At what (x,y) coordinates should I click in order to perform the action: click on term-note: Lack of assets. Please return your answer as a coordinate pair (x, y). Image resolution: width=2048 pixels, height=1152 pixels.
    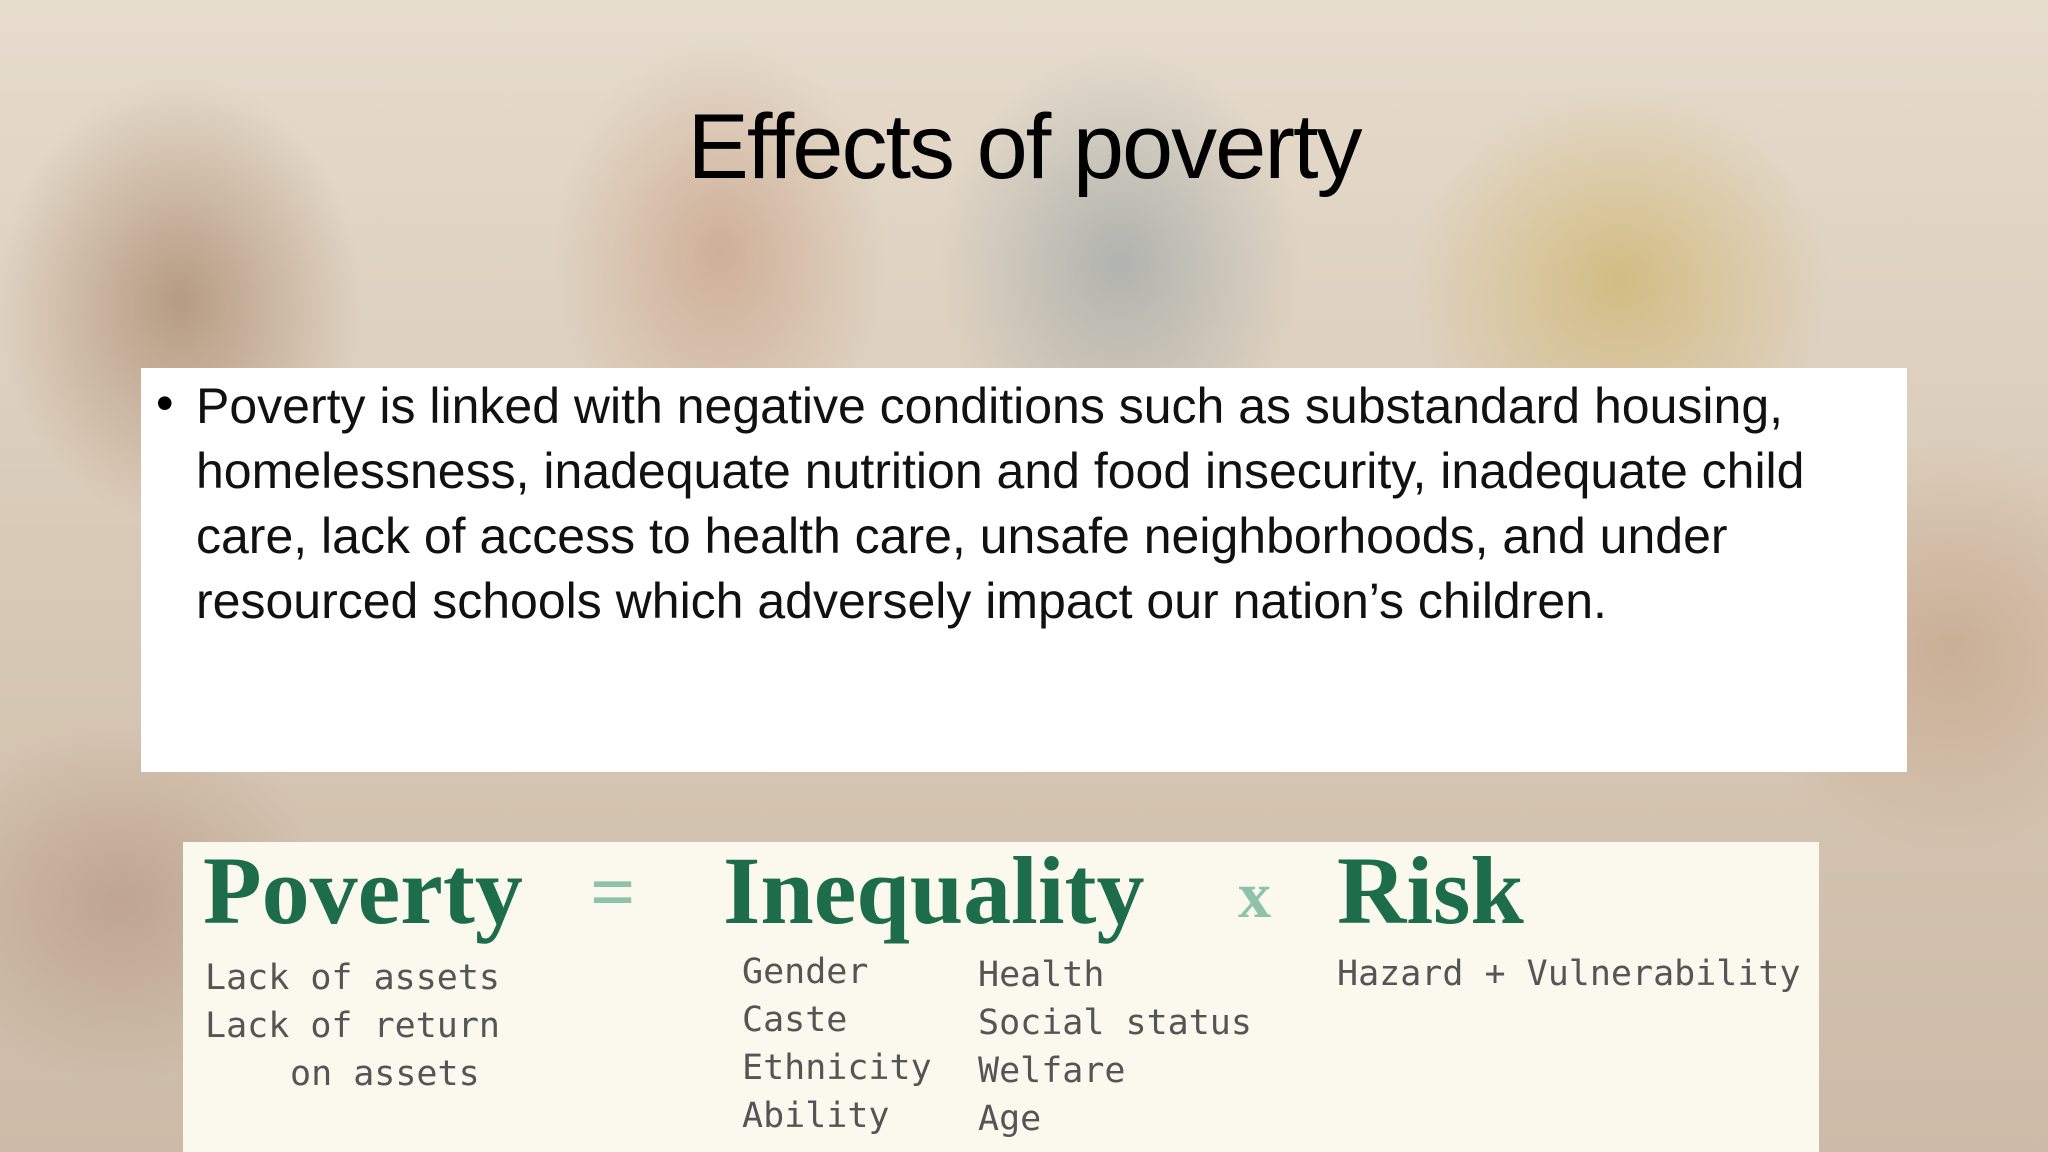
    Looking at the image, I should click on (353, 978).